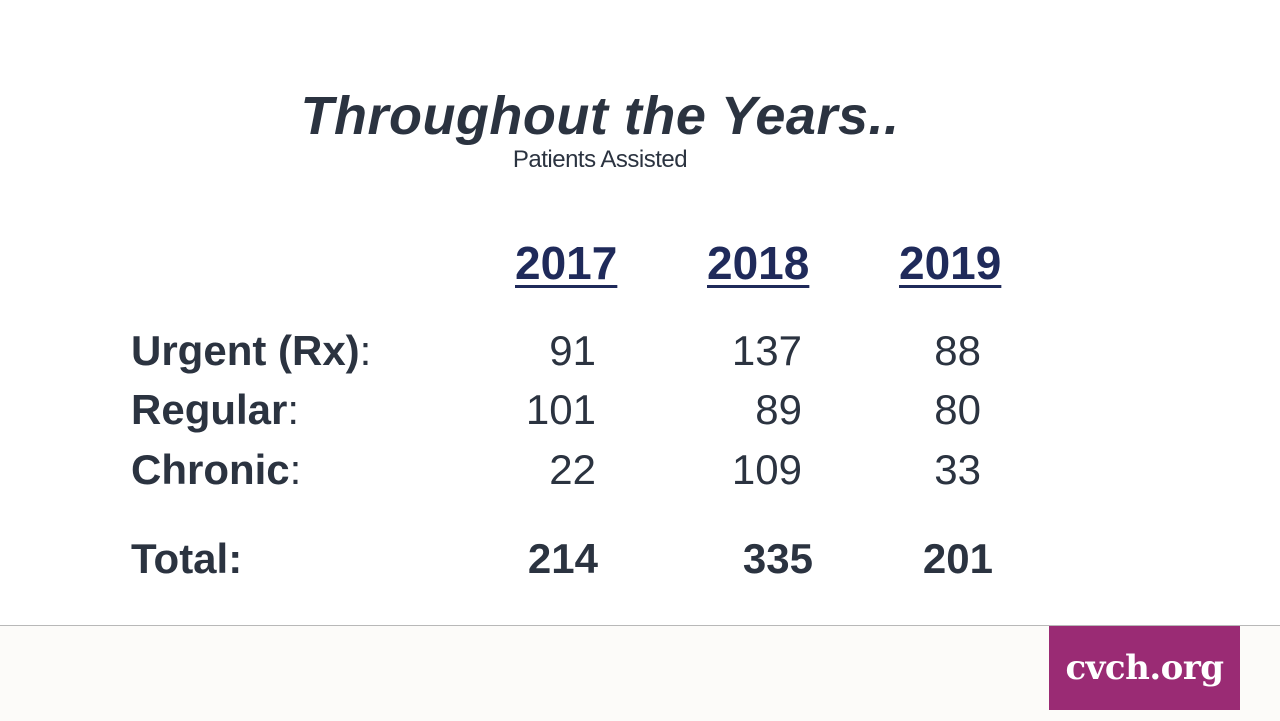  I want to click on cell-2018: 109, so click(766, 469).